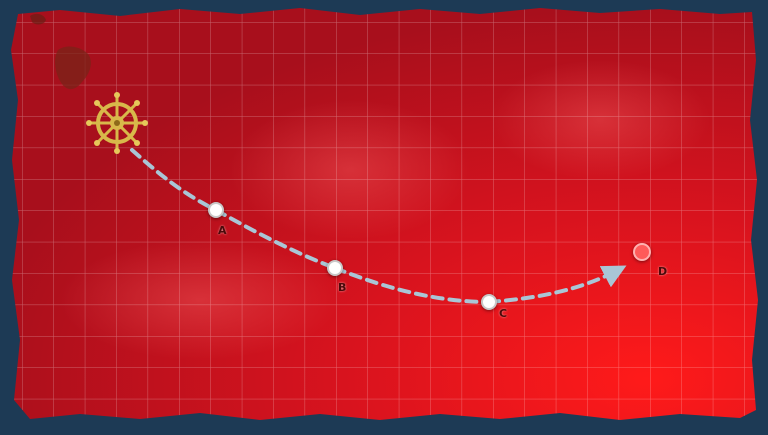  Describe the element at coordinates (335, 268) in the screenshot. I see `map-node-b` at that location.